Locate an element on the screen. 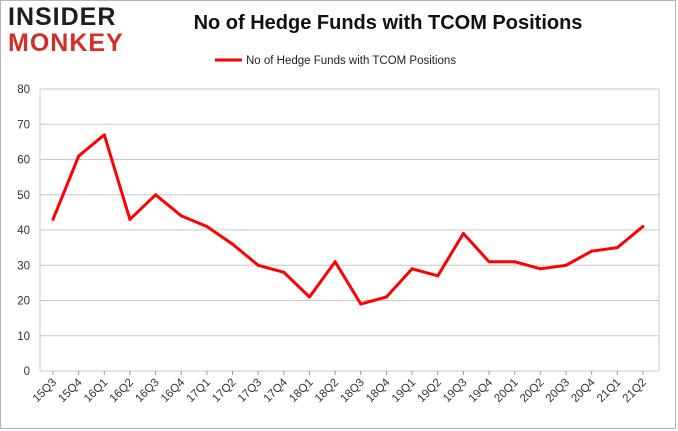  data-point-21Q1 is located at coordinates (617, 248).